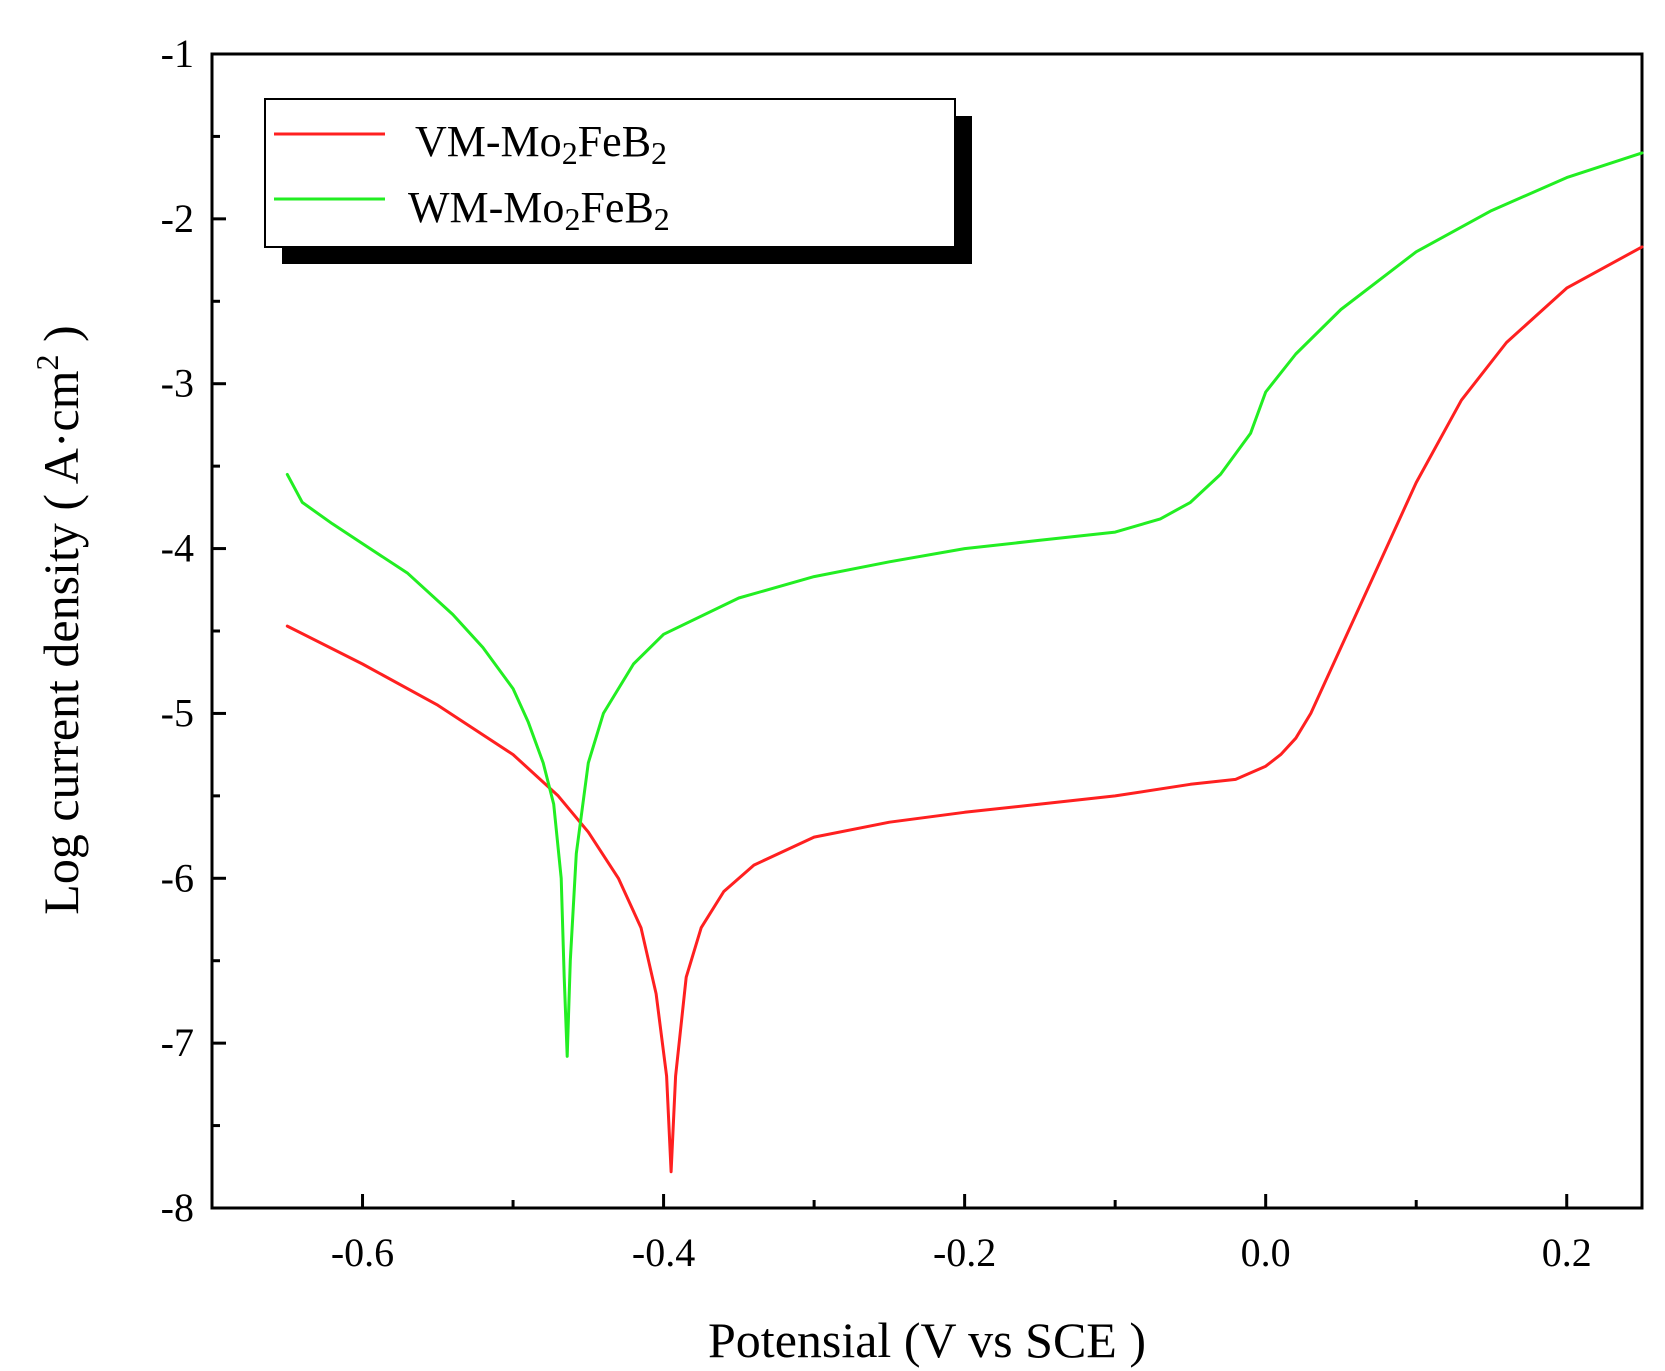 The width and height of the screenshot is (1665, 1371). Describe the element at coordinates (177, 218) in the screenshot. I see `y-tick-label: -2` at that location.